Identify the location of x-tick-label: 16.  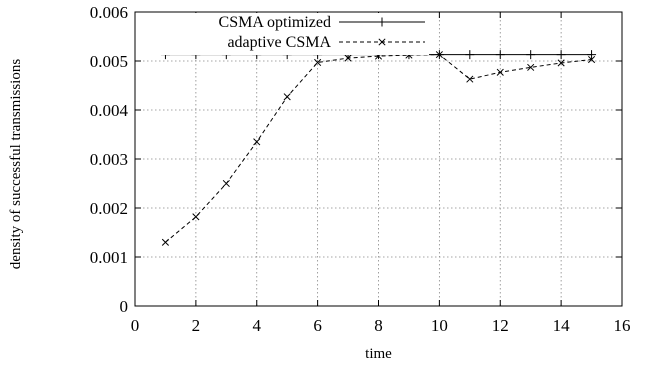
(622, 325).